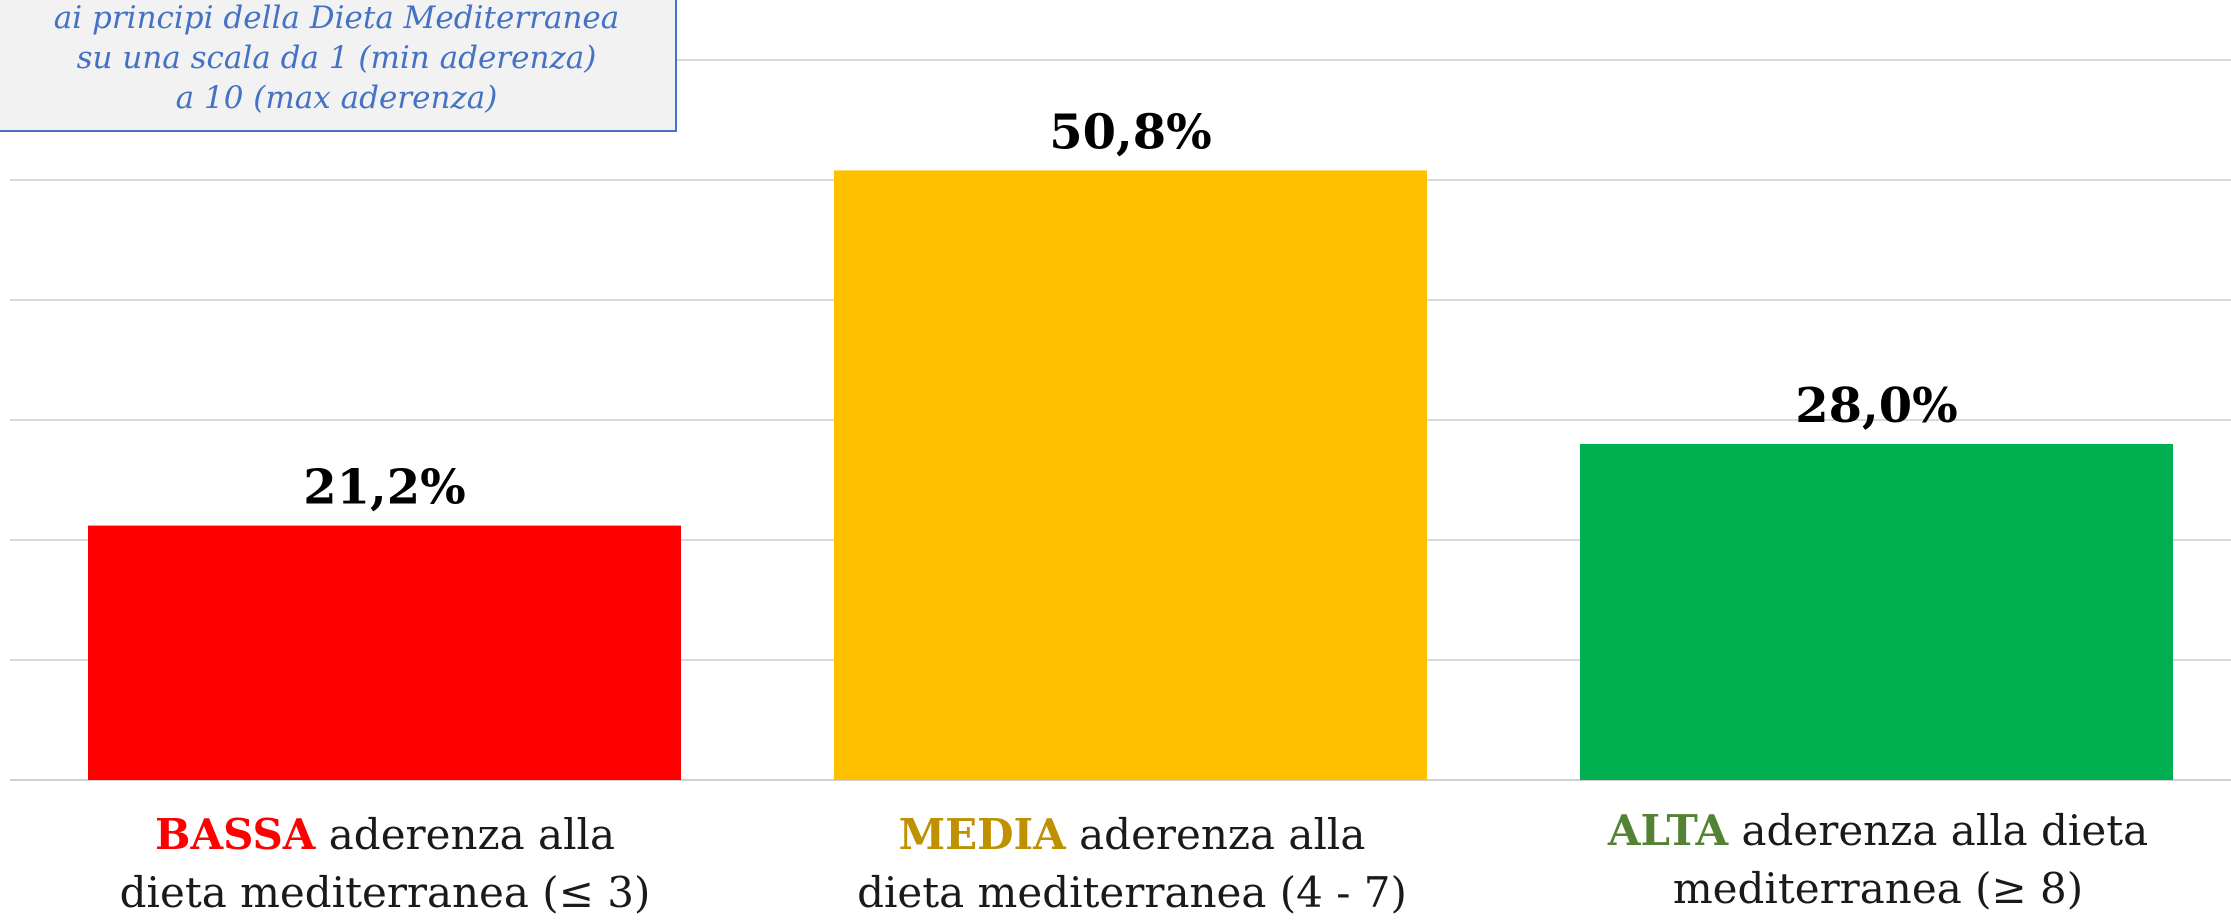  Describe the element at coordinates (1945, 830) in the screenshot. I see `category-text: aderenza alla dieta` at that location.